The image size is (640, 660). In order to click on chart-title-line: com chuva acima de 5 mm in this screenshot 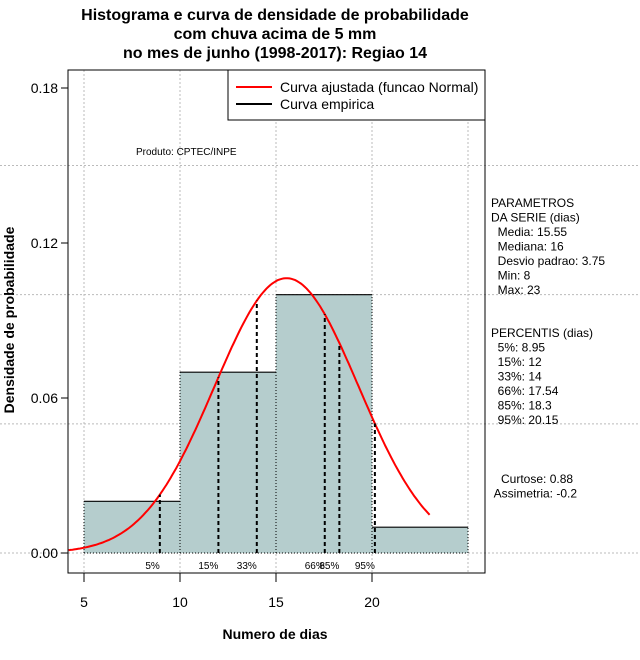, I will do `click(275, 34)`.